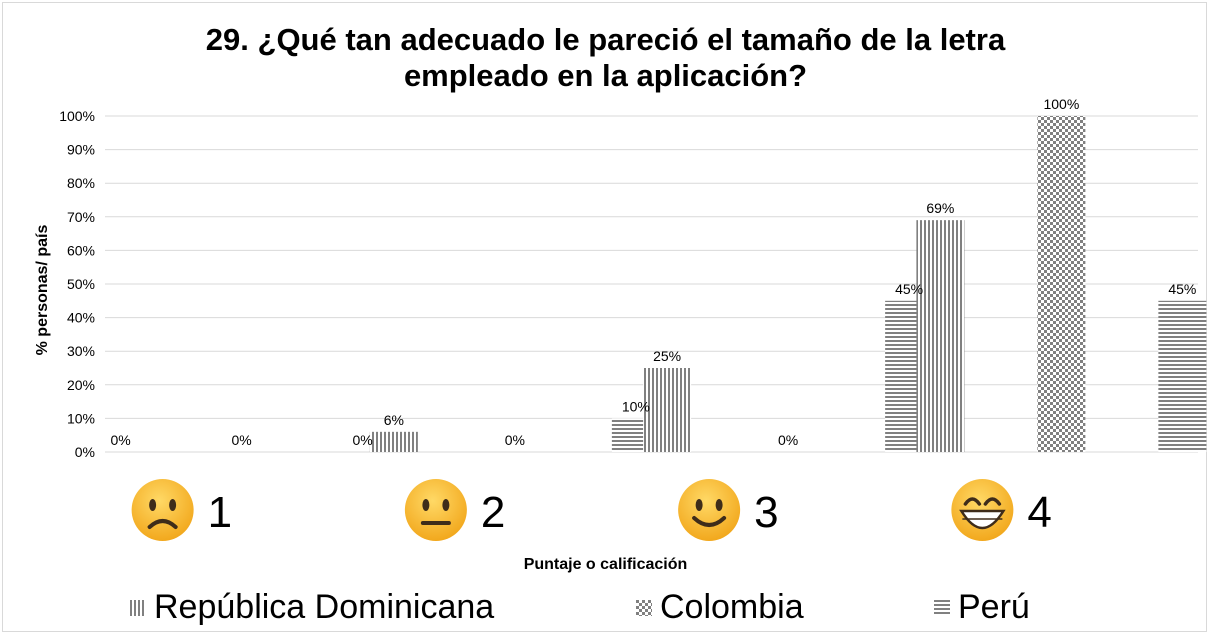  I want to click on y-tick-label: 40%, so click(81, 318).